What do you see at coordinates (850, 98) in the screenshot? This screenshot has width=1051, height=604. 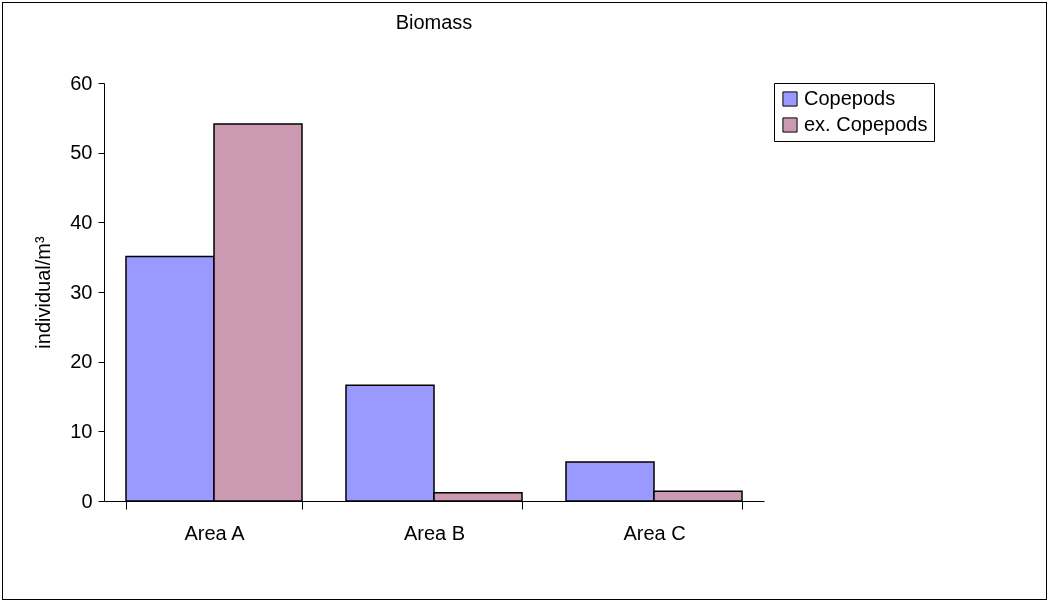 I see `legend-label: Copepods` at bounding box center [850, 98].